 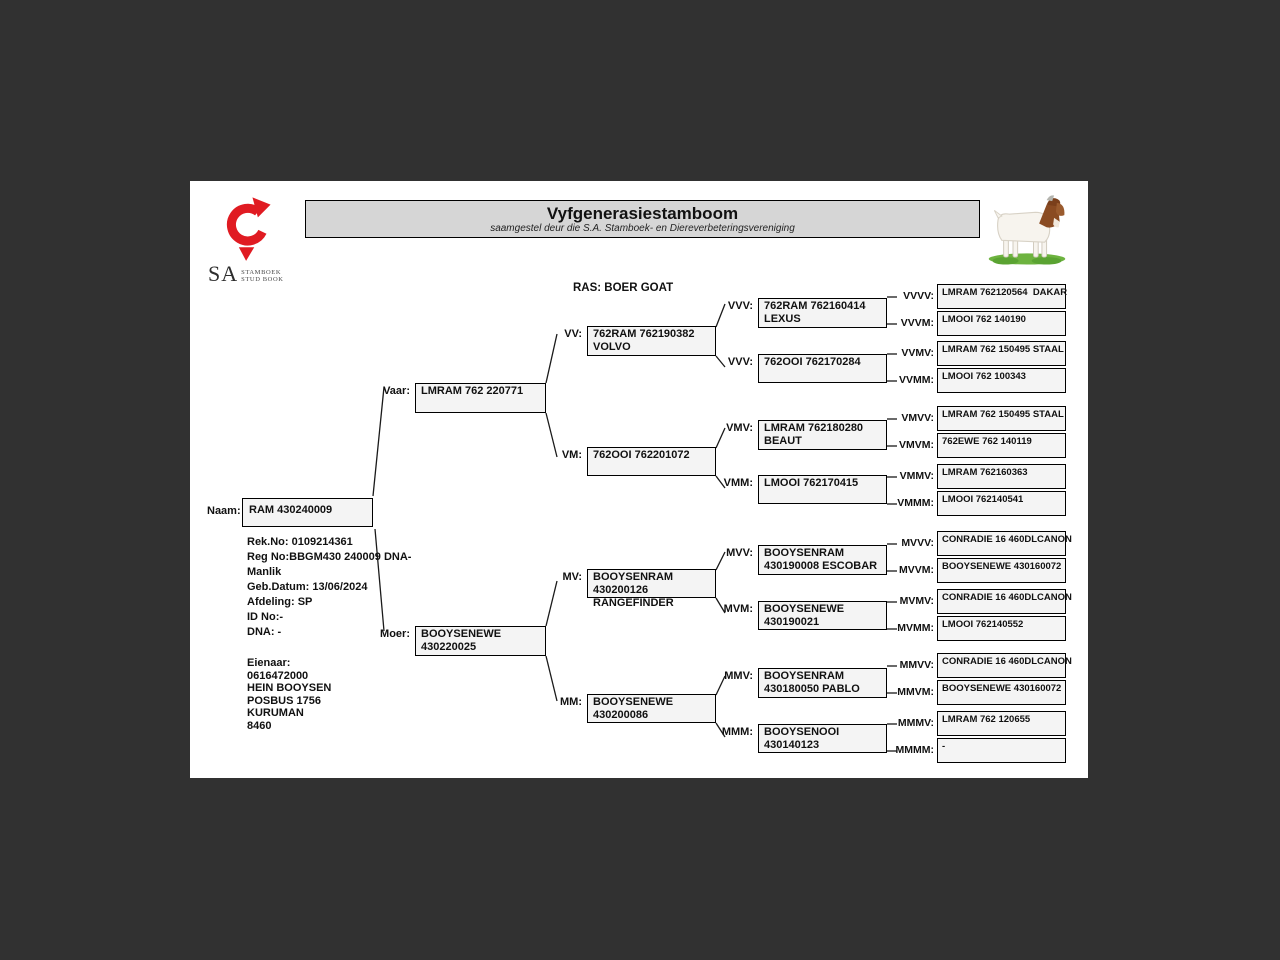 I want to click on pedigree-label-mvmv: MVMV:, so click(x=916, y=601).